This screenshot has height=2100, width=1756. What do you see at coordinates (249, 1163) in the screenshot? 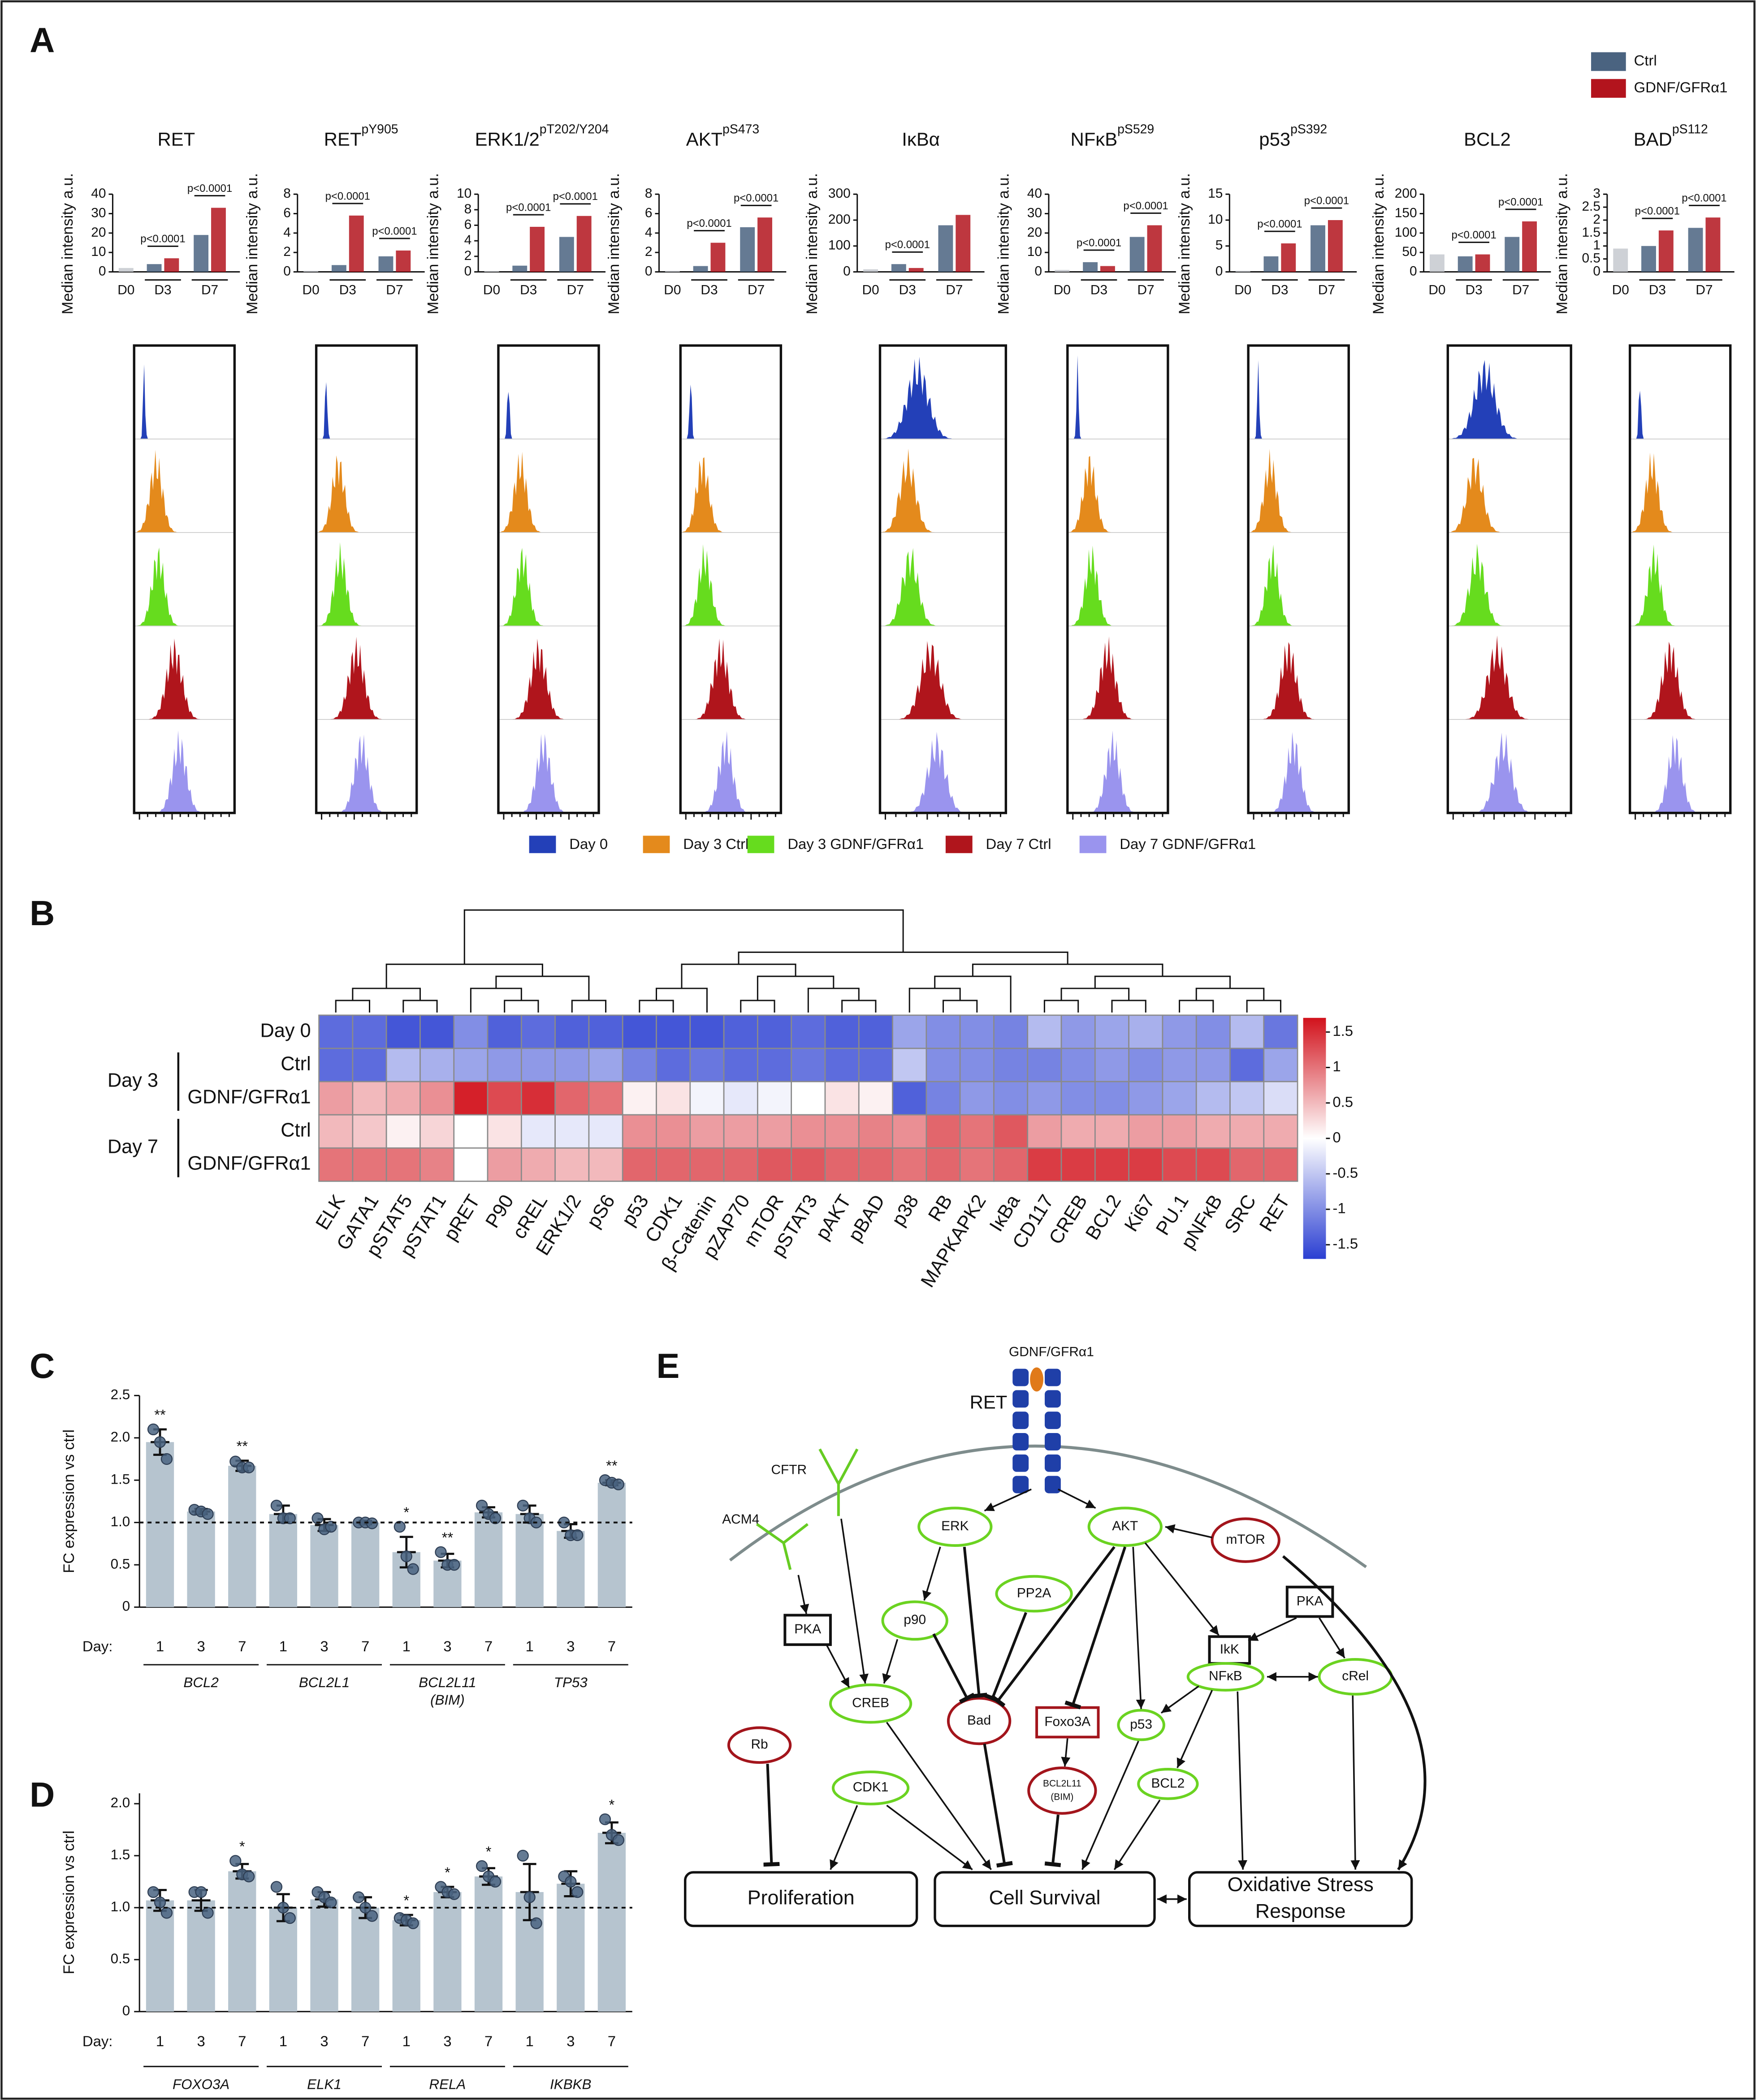
I see `row-label: GDNF/GFRα1` at bounding box center [249, 1163].